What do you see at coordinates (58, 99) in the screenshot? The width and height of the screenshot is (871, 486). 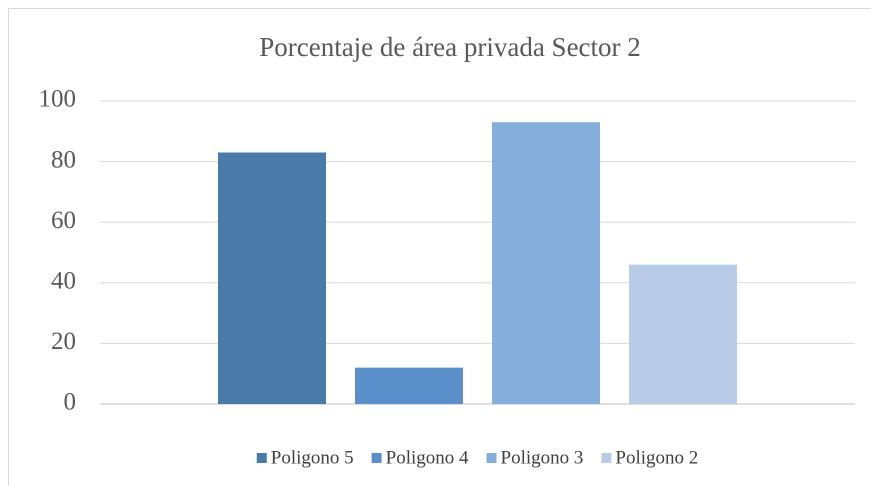 I see `y-tick-label: 100` at bounding box center [58, 99].